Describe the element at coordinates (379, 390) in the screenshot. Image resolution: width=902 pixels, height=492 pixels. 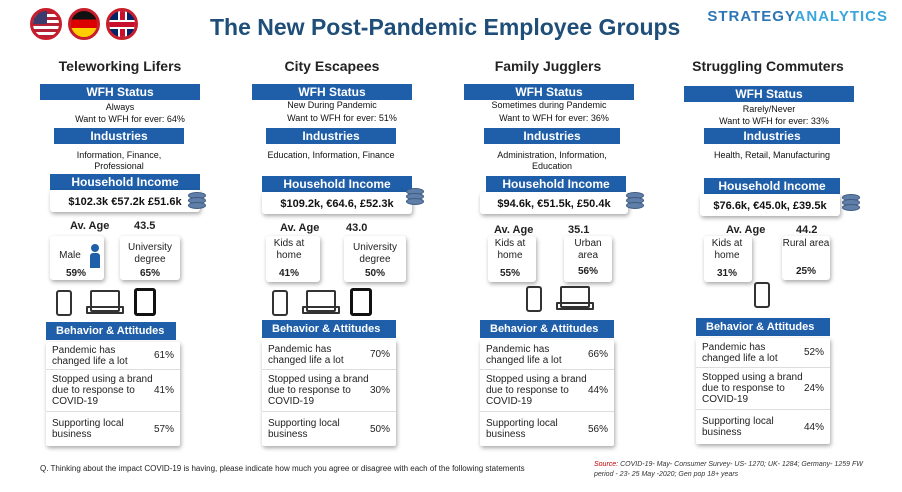
I see `behavior-value: 30%` at that location.